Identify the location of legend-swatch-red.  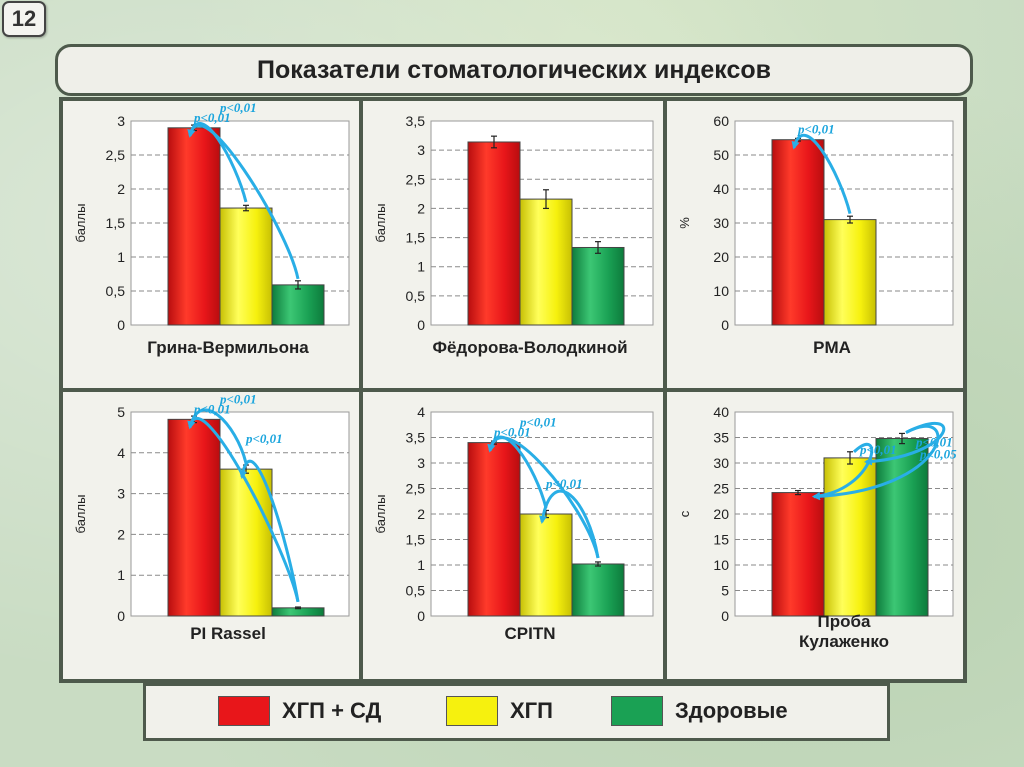
(244, 711).